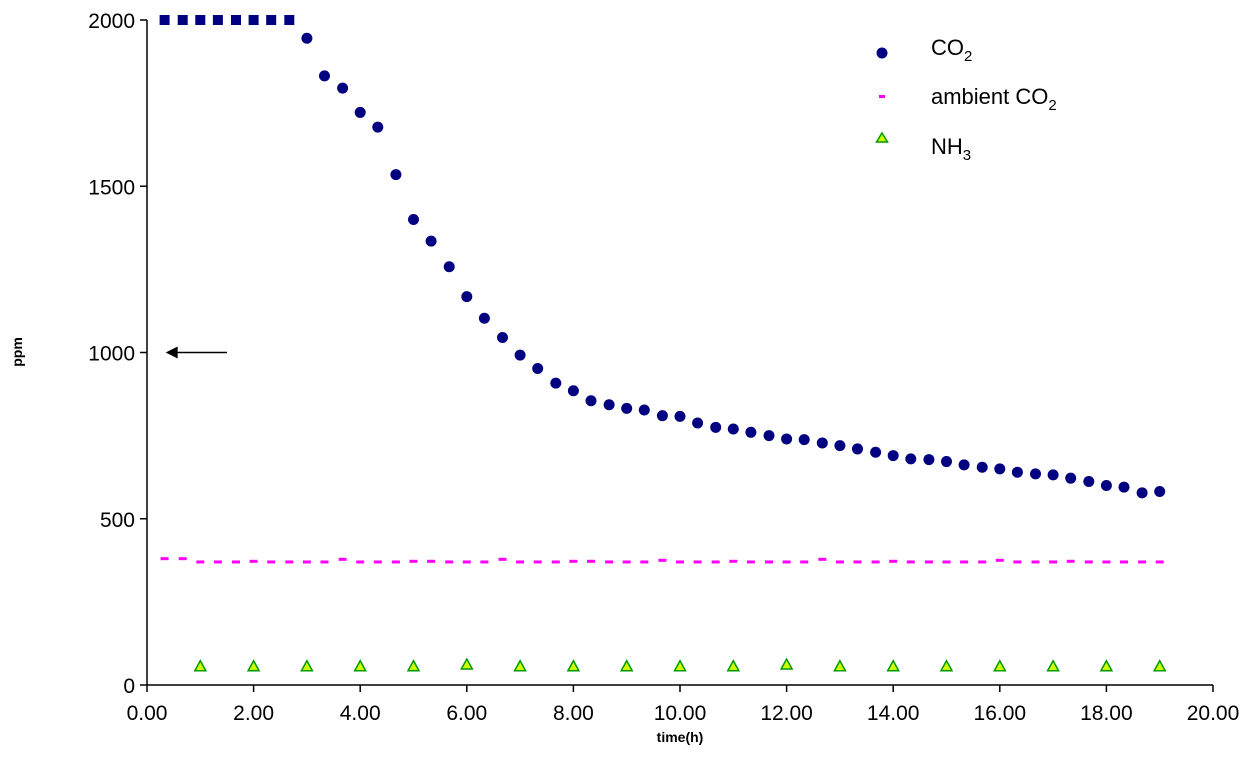 Image resolution: width=1254 pixels, height=776 pixels. I want to click on x-tick-label: 10.00, so click(680, 713).